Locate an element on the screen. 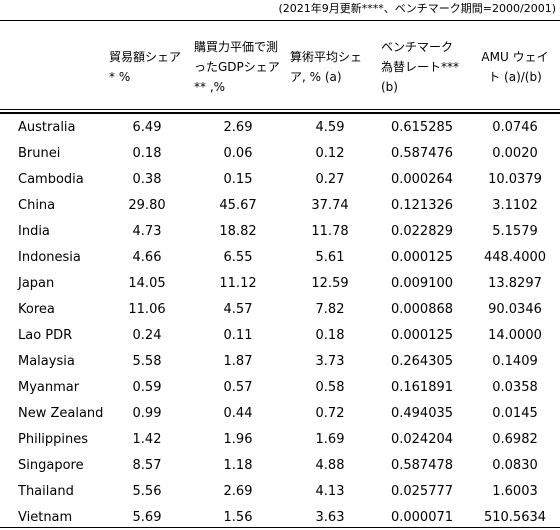  cell-arith-share: 0.18 is located at coordinates (330, 335).